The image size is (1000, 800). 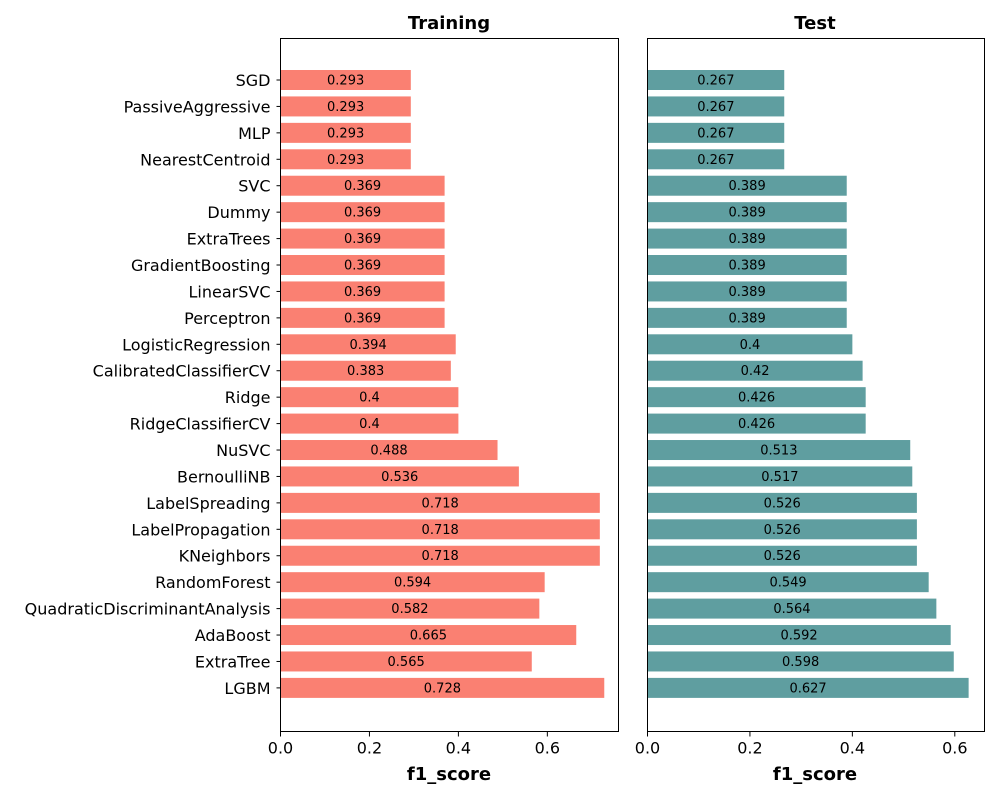 I want to click on test-bar-value-label: 0.598, so click(x=800, y=662).